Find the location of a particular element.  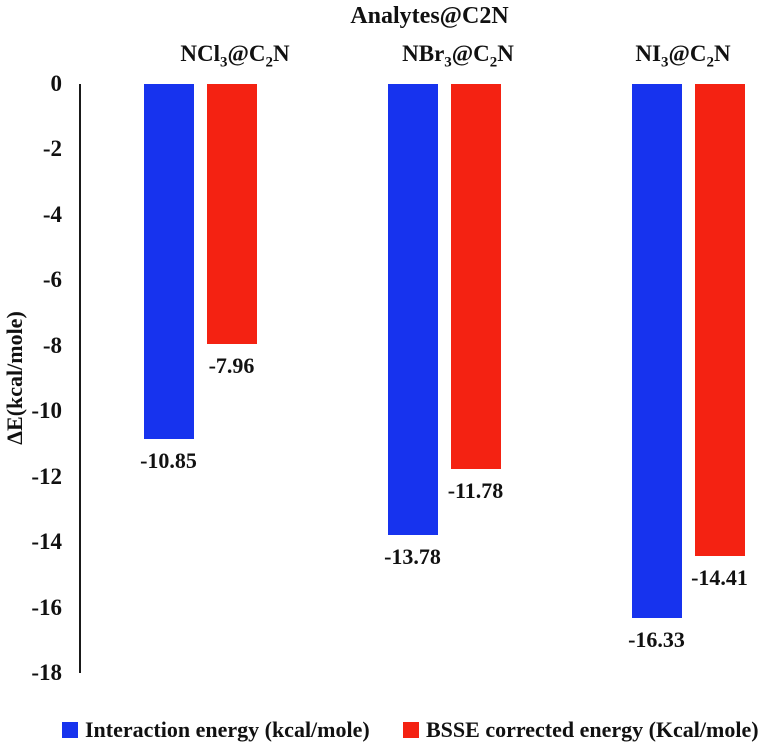

legend-swatch-bsse-corrected-energy is located at coordinates (411, 730).